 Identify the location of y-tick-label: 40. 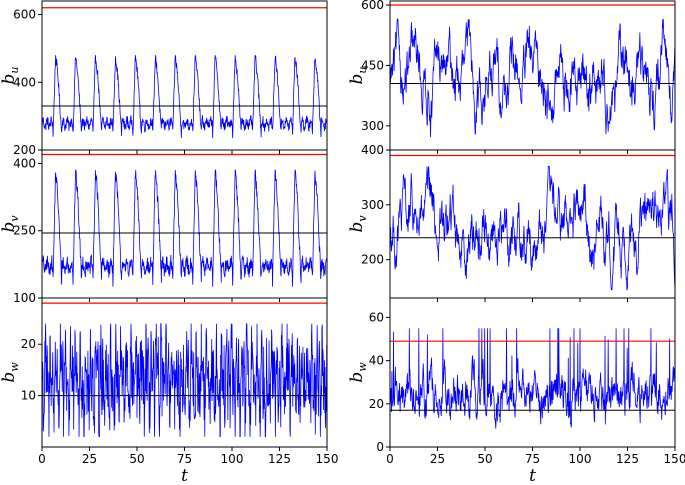
(376, 361).